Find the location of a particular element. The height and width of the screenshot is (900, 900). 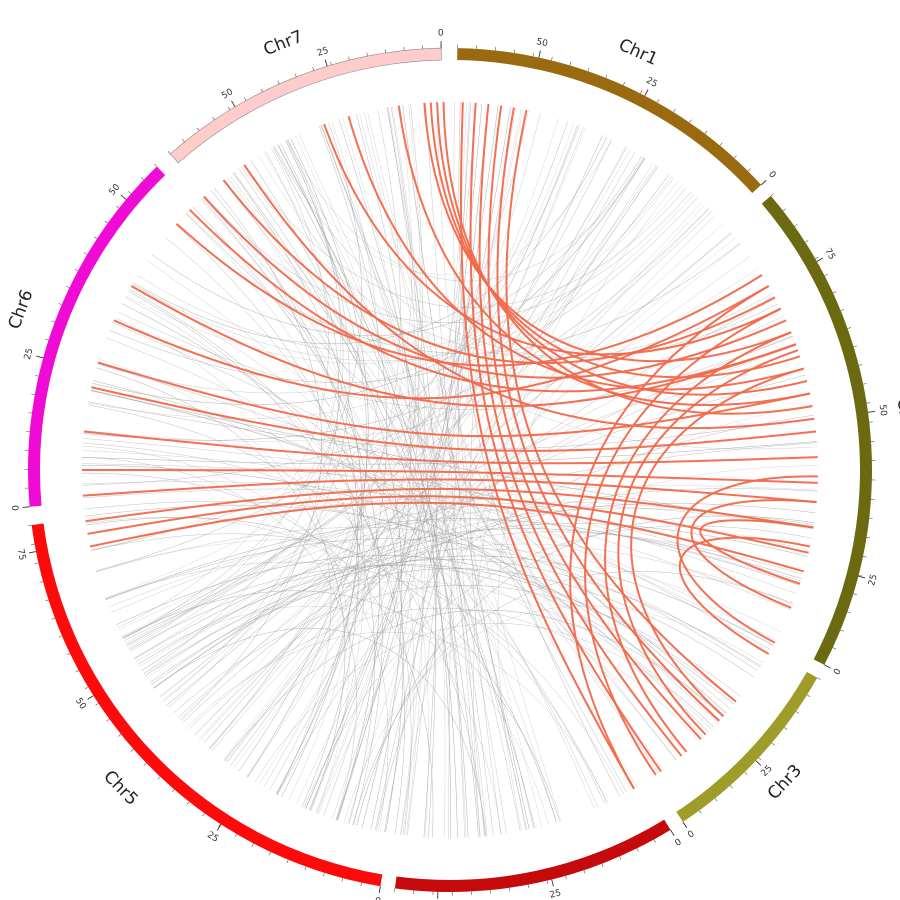

chr6-tick-label: 50 is located at coordinates (115, 189).